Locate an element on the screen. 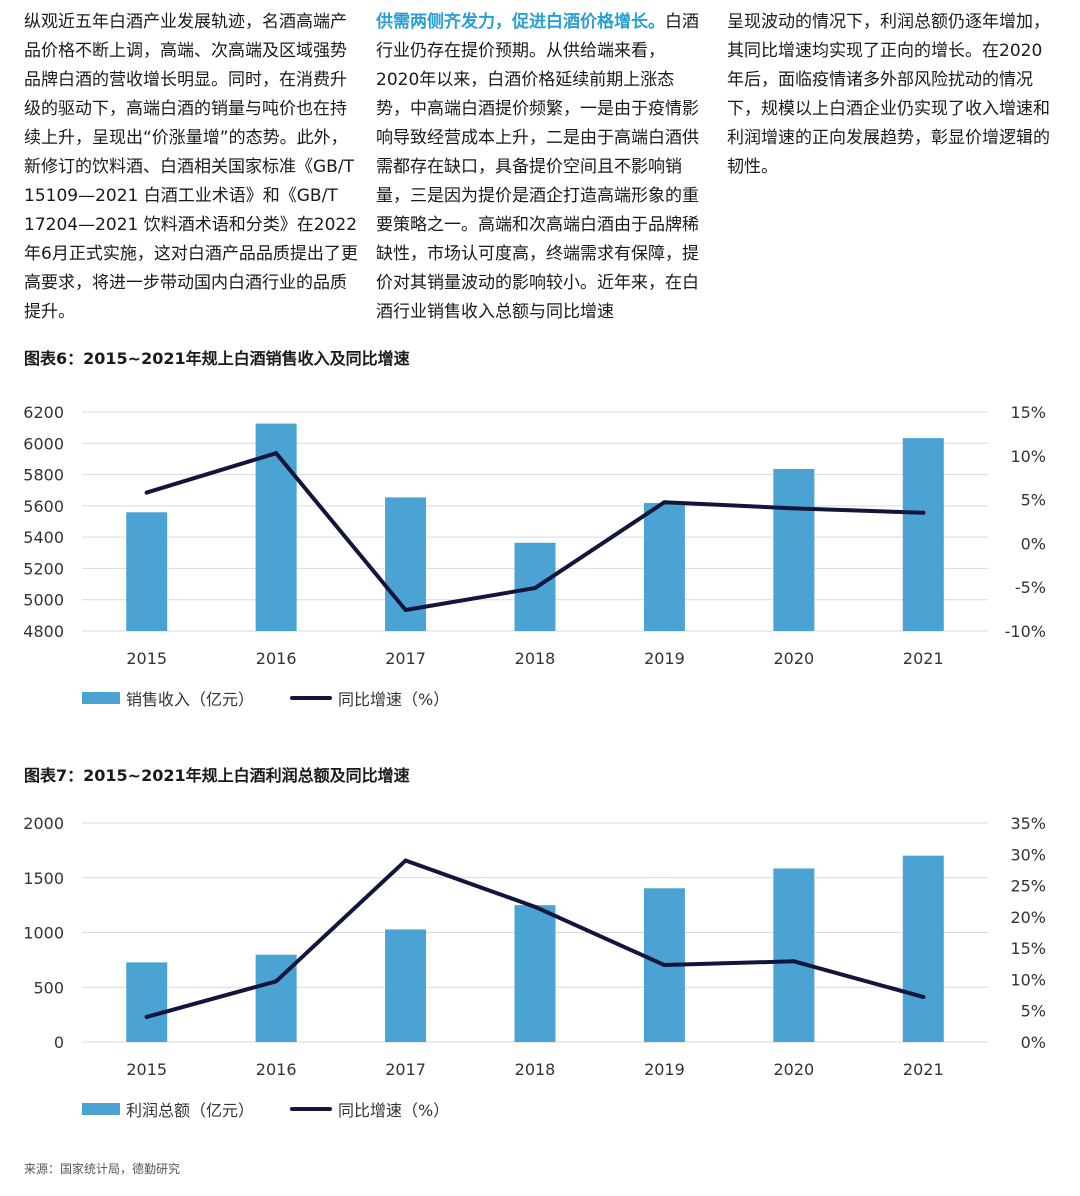 The height and width of the screenshot is (1196, 1080). chart1-title: 图表6：2015~2021年规上白酒销售收入及同比增速 is located at coordinates (217, 358).